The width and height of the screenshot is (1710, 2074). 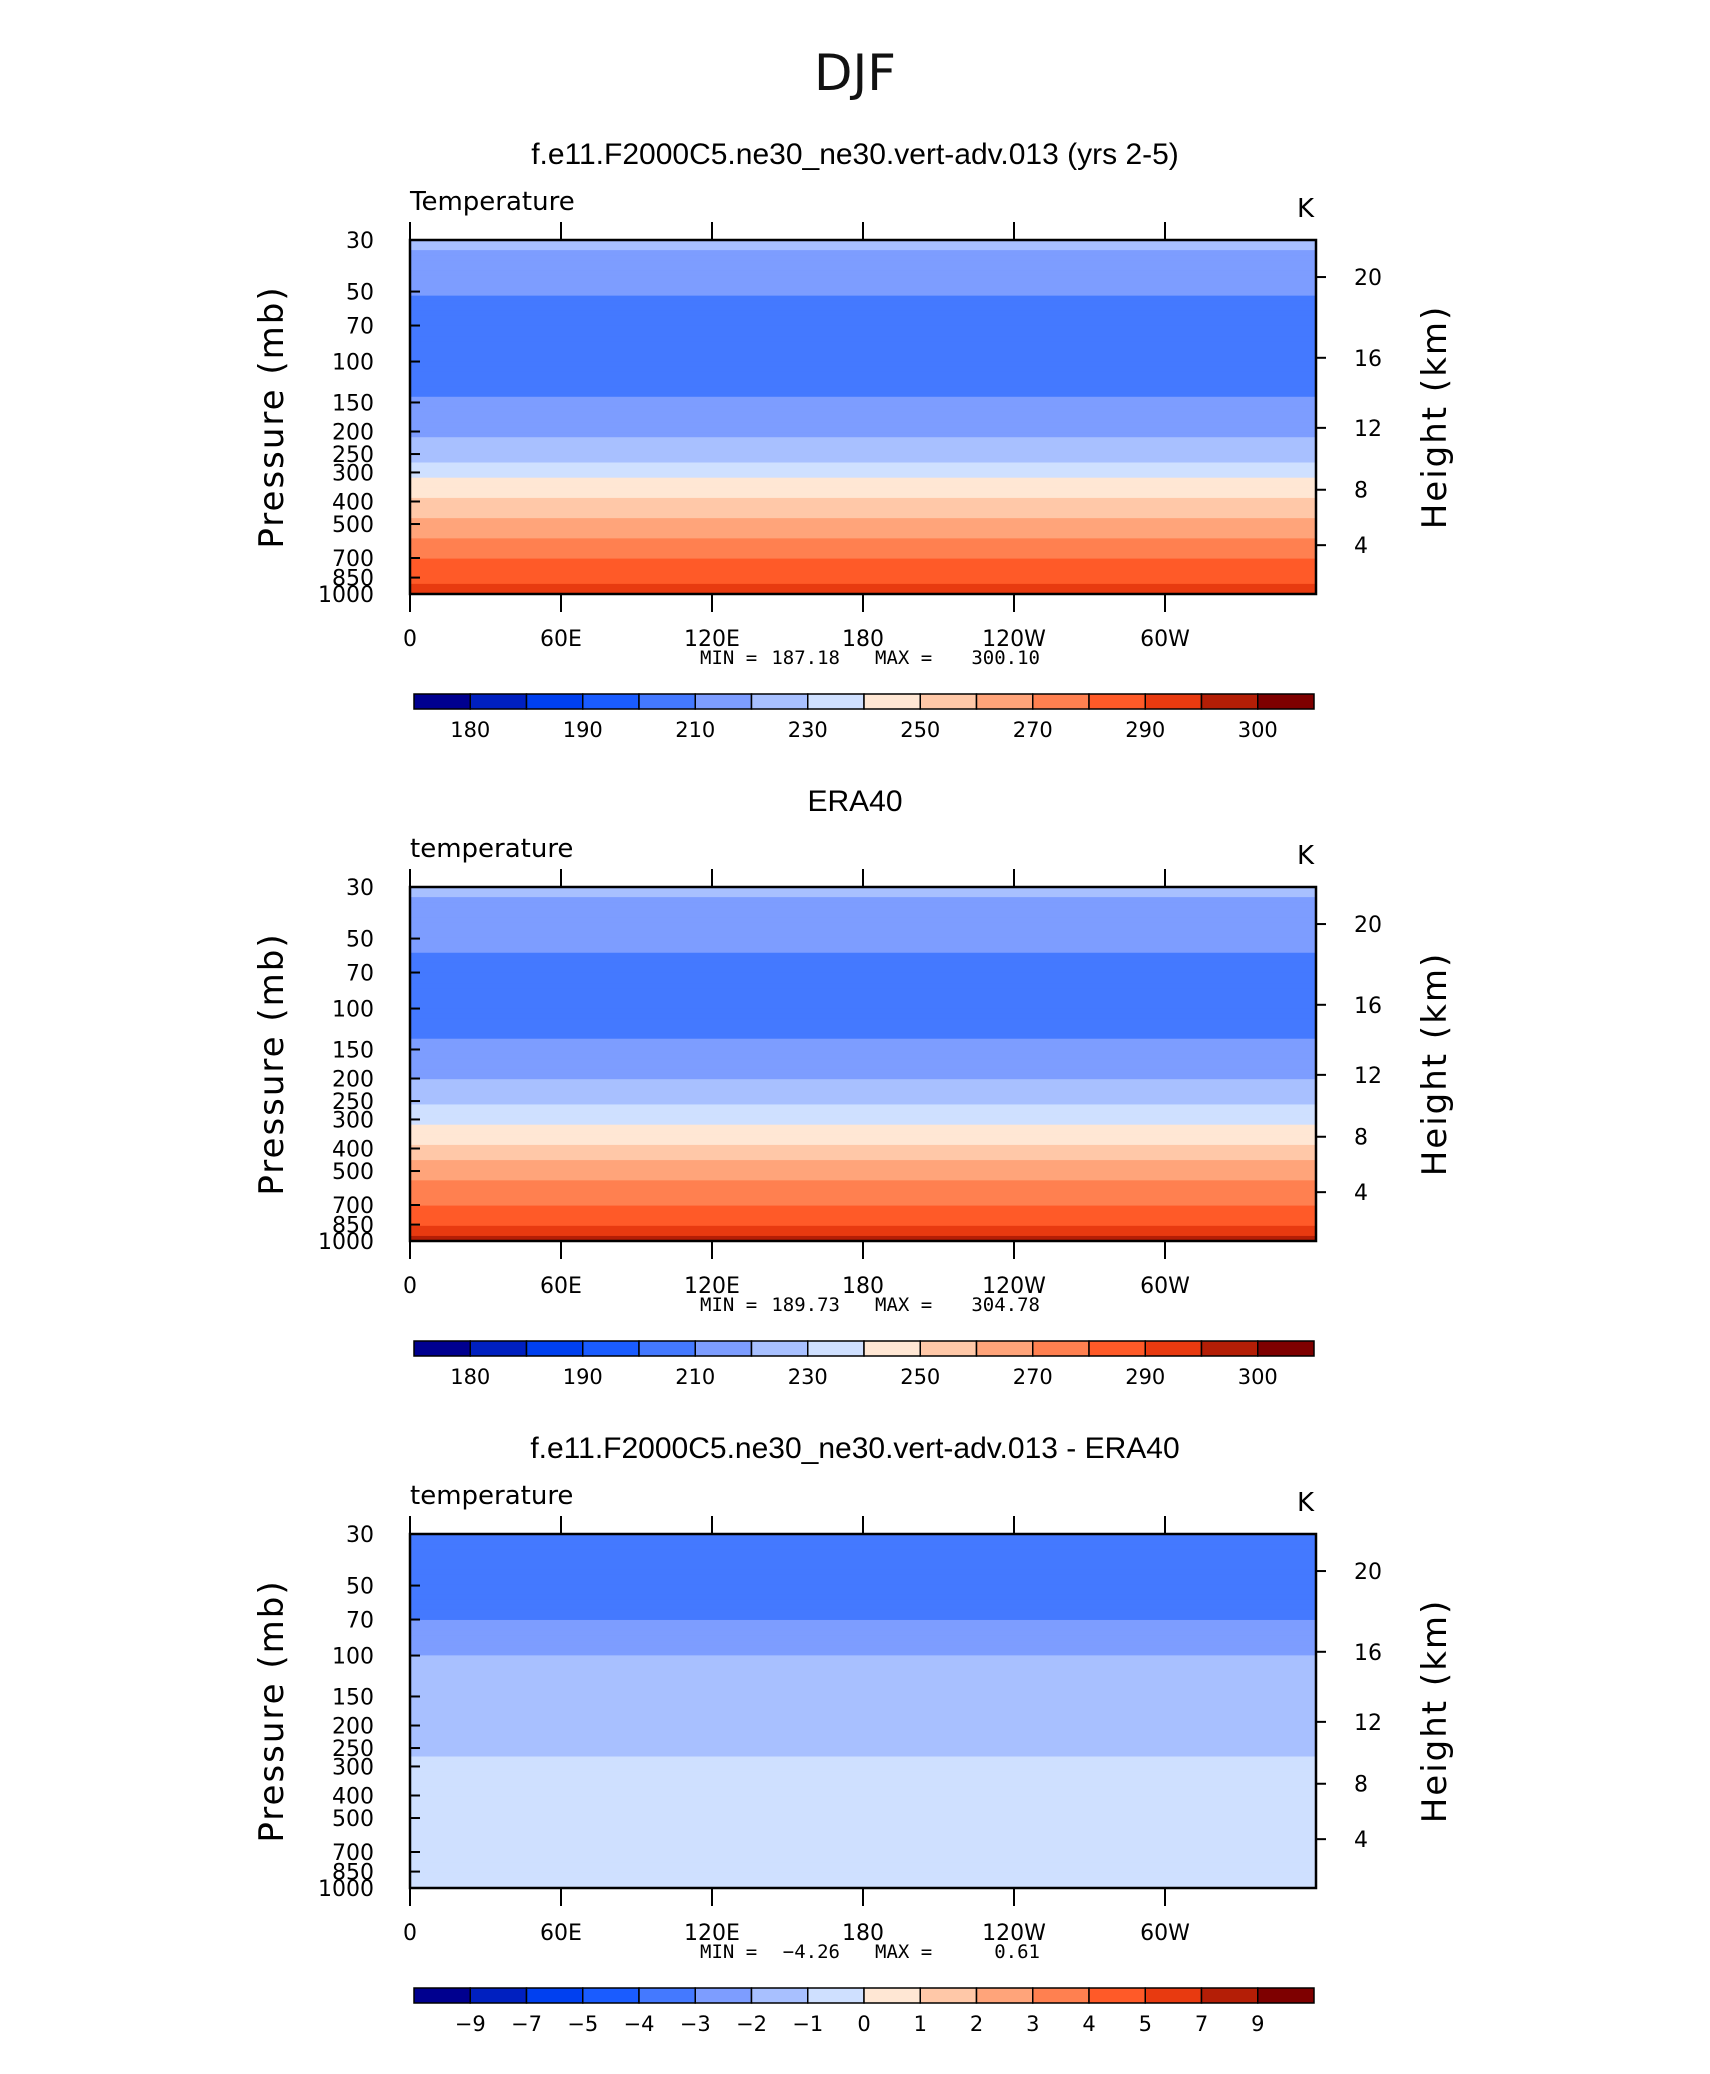 What do you see at coordinates (353, 1749) in the screenshot?
I see `y-tick-label: 250` at bounding box center [353, 1749].